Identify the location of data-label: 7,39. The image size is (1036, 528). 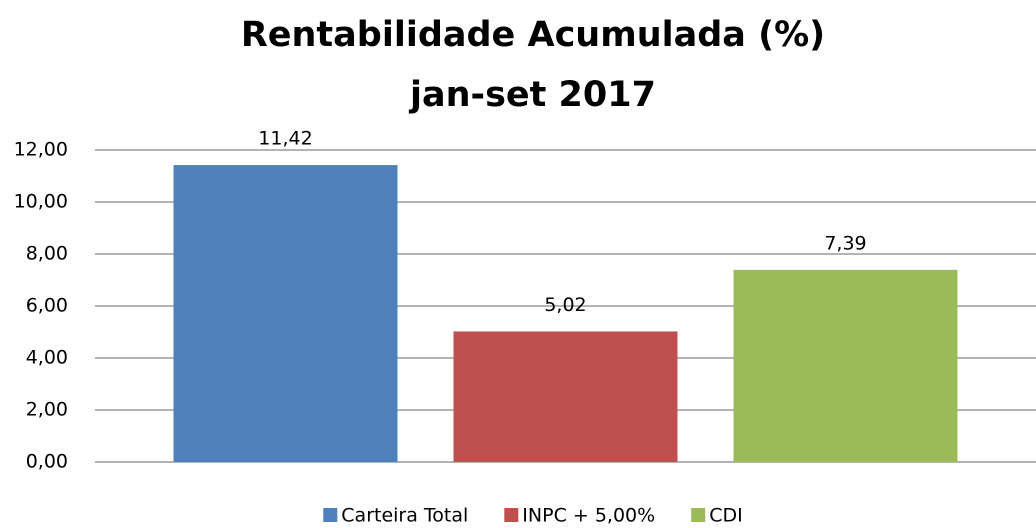
(845, 243).